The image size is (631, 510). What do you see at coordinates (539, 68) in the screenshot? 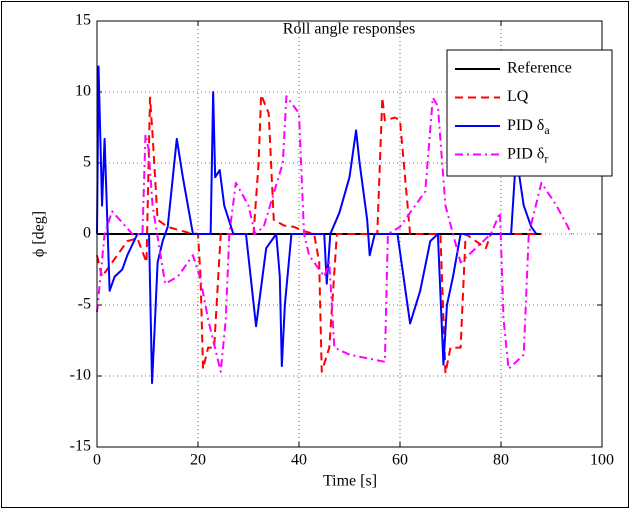
I see `legend-label: Reference` at bounding box center [539, 68].